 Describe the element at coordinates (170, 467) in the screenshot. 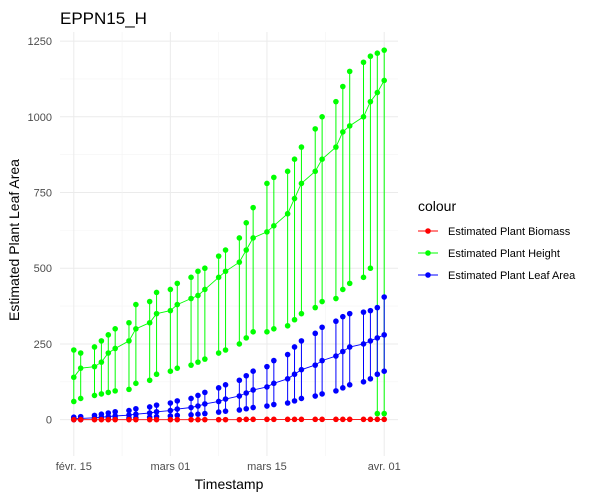

I see `x-tick-label: mars 01` at that location.